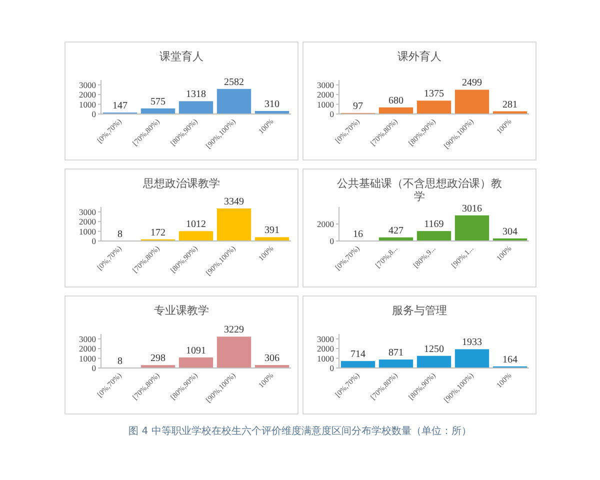 The width and height of the screenshot is (600, 480). I want to click on data-label: 2499, so click(472, 83).